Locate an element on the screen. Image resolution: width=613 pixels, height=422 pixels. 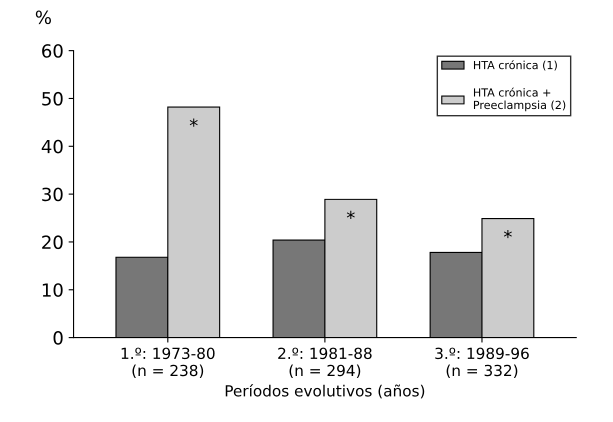
y-axis-title: % is located at coordinates (43, 17).